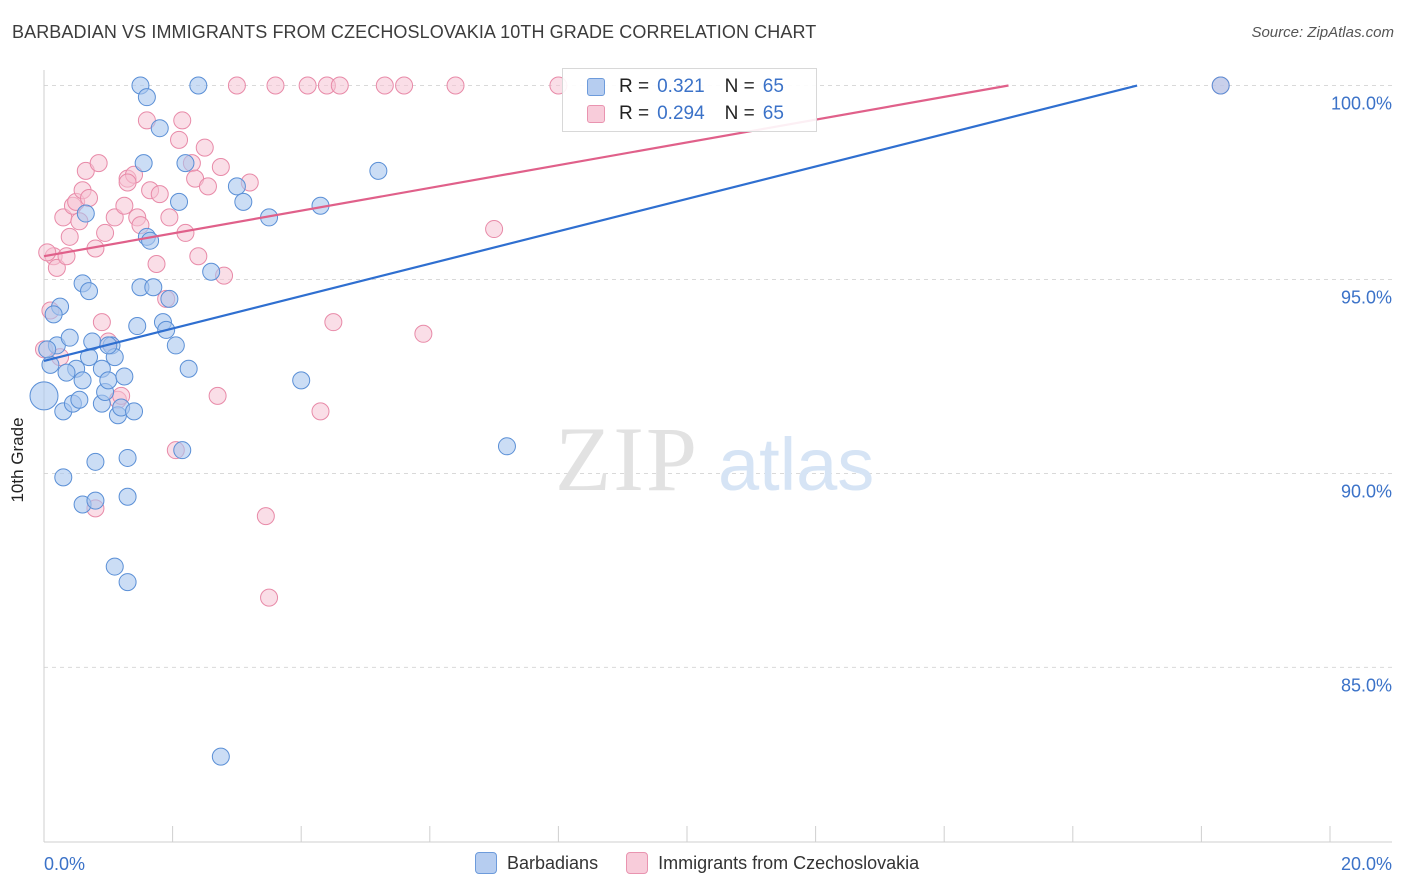 The width and height of the screenshot is (1406, 892). What do you see at coordinates (627, 459) in the screenshot?
I see `watermark-zip: ZIP` at bounding box center [627, 459].